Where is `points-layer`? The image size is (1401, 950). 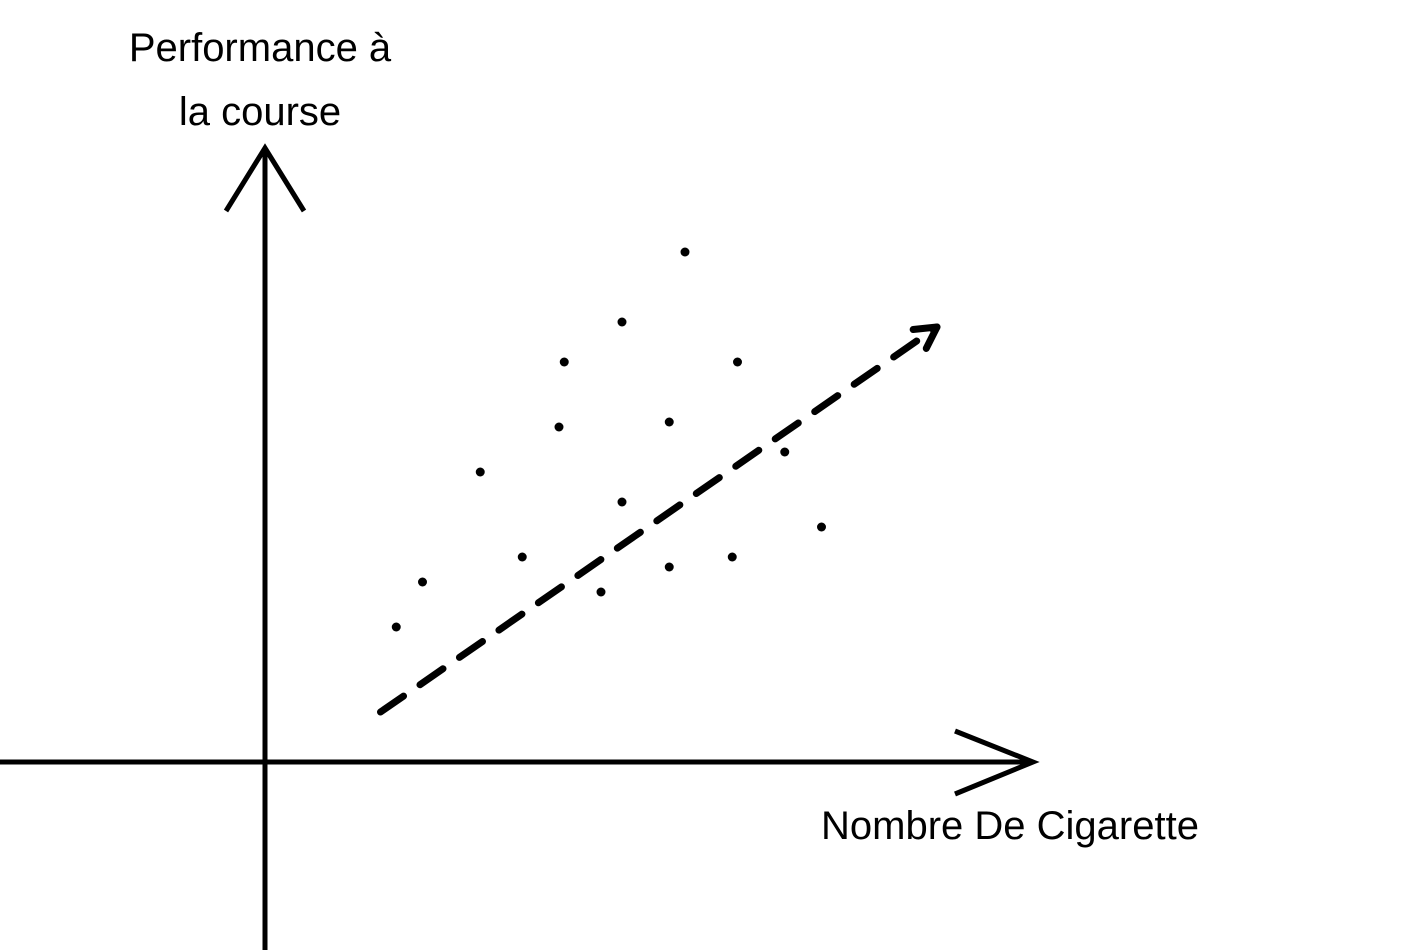 points-layer is located at coordinates (608, 439).